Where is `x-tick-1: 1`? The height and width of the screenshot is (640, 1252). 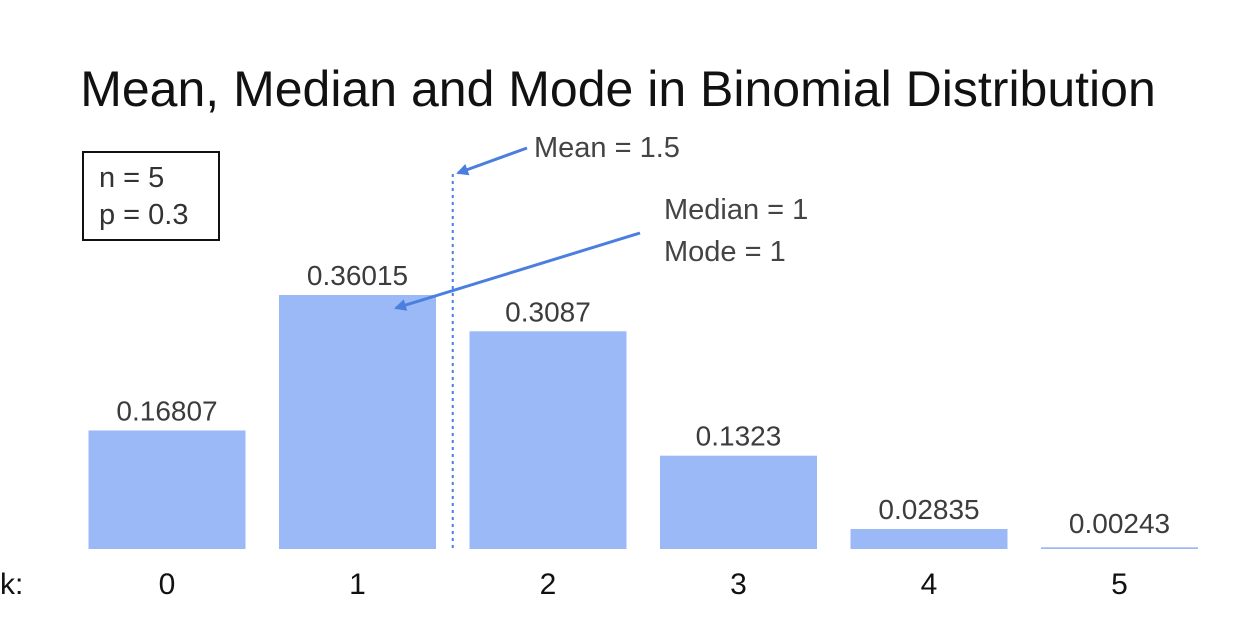 x-tick-1: 1 is located at coordinates (357, 584).